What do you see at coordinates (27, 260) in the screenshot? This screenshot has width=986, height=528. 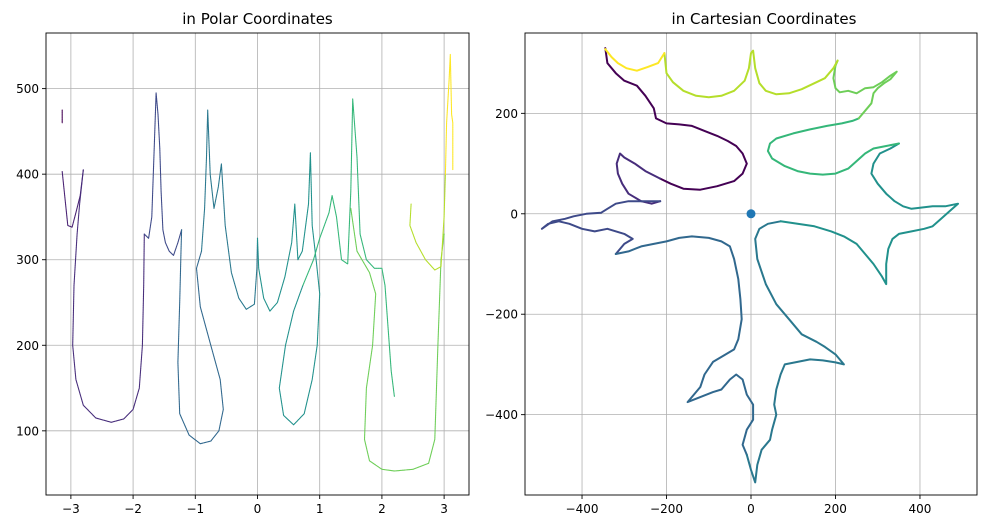 I see `polar-y-tick-label: 300` at bounding box center [27, 260].